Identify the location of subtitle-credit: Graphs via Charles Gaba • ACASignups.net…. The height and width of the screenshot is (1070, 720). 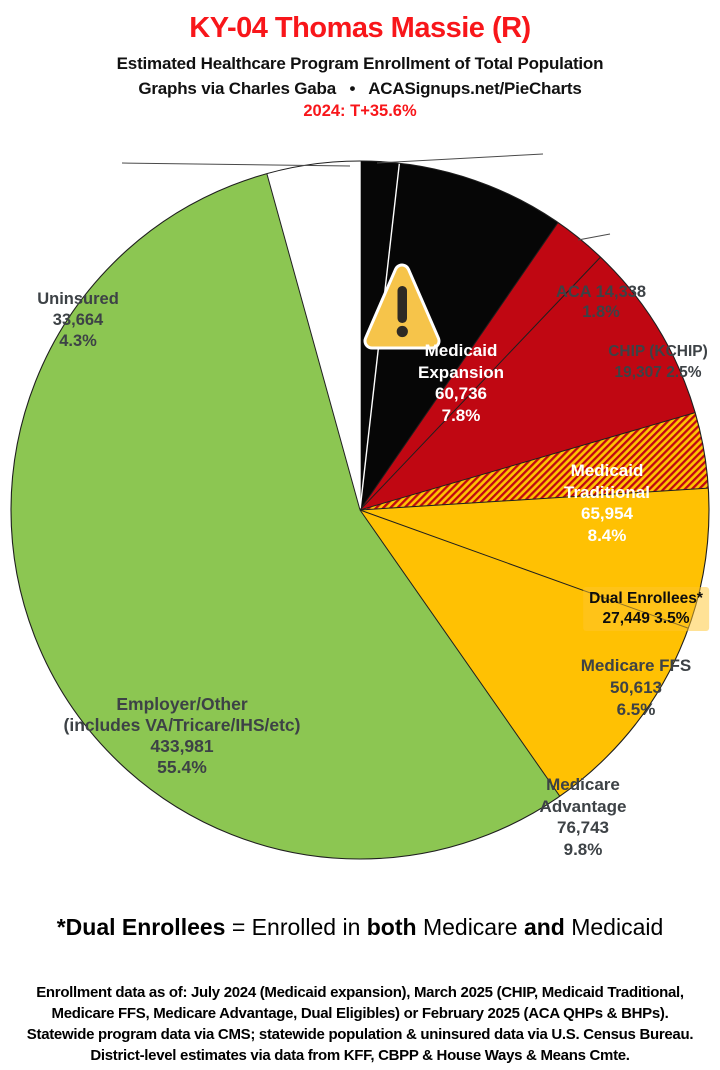
(360, 88).